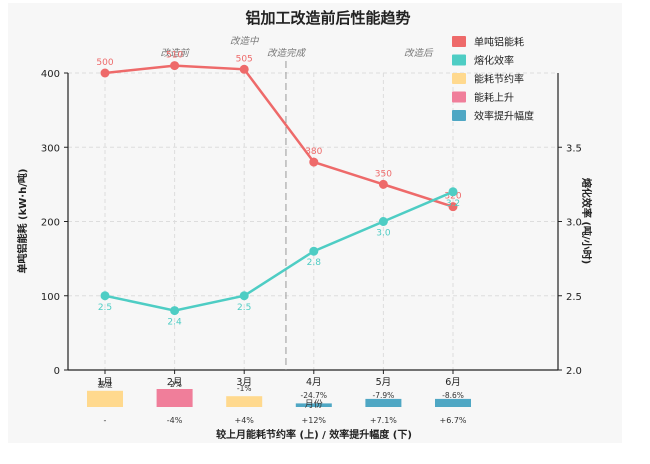 This screenshot has width=650, height=464. What do you see at coordinates (383, 174) in the screenshot?
I see `data-label-1: 350` at bounding box center [383, 174].